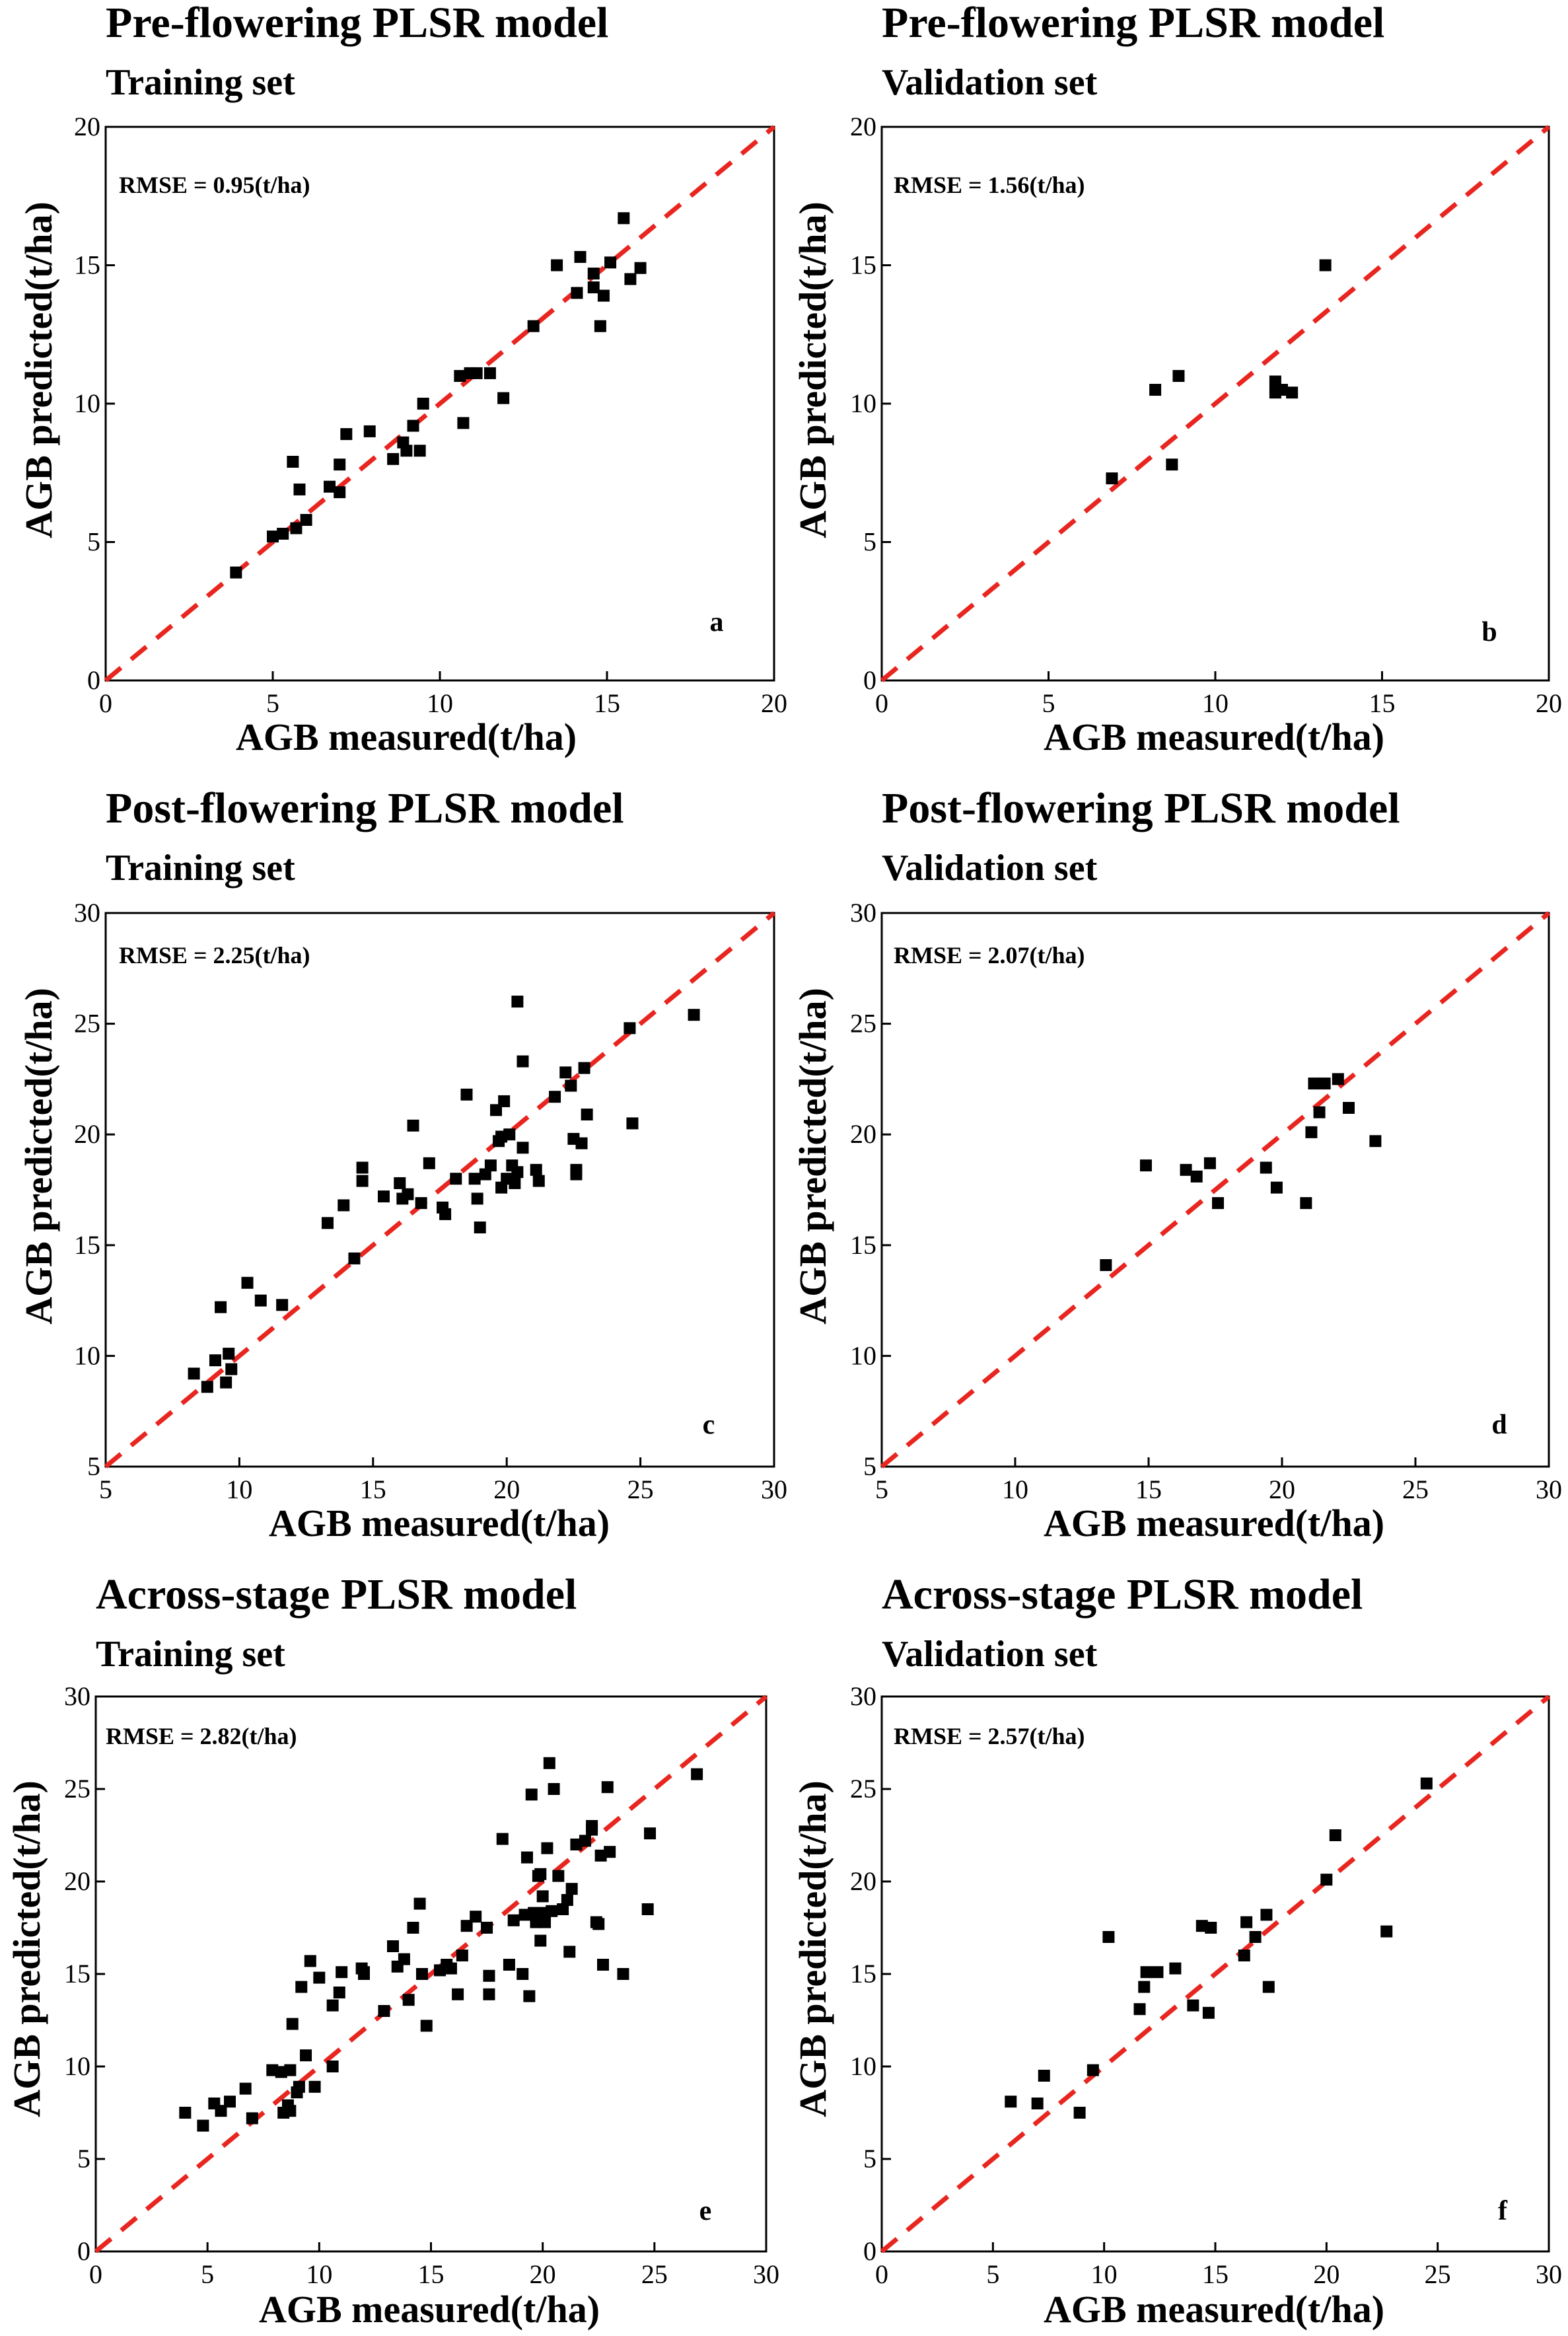 Image resolution: width=1568 pixels, height=2336 pixels. Describe the element at coordinates (440, 1190) in the screenshot. I see `panel-c-reference-line` at that location.